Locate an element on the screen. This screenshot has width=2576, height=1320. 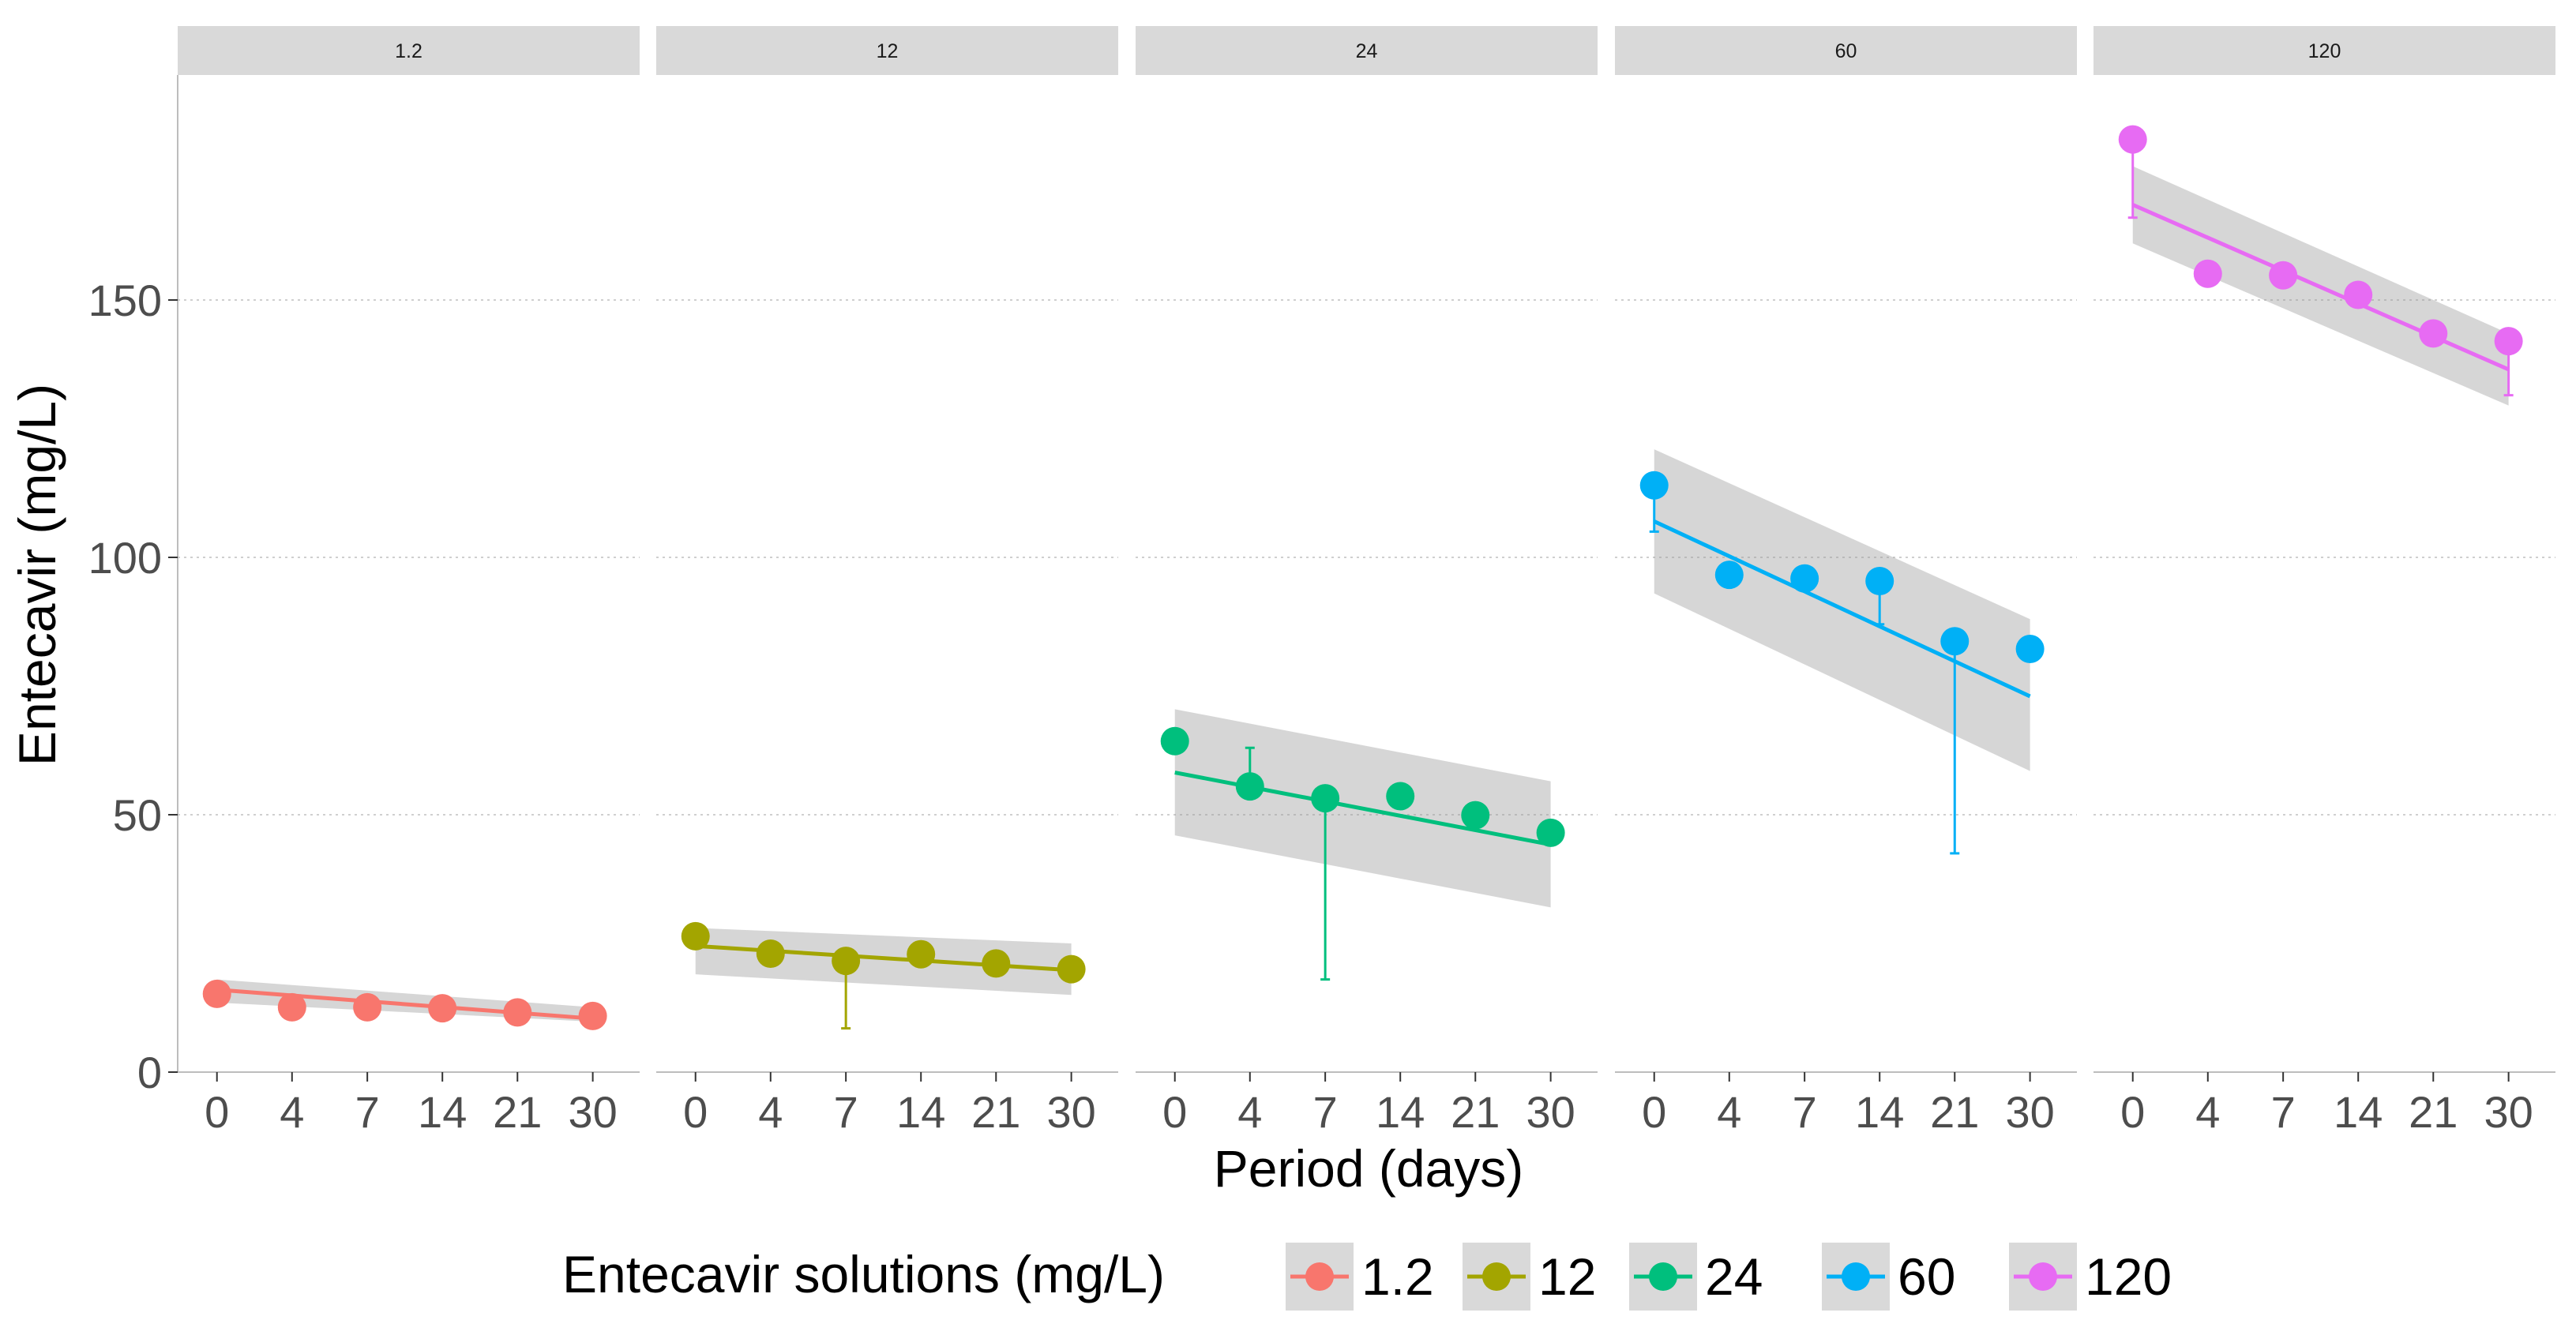
y-tick-label: 50 is located at coordinates (137, 815).